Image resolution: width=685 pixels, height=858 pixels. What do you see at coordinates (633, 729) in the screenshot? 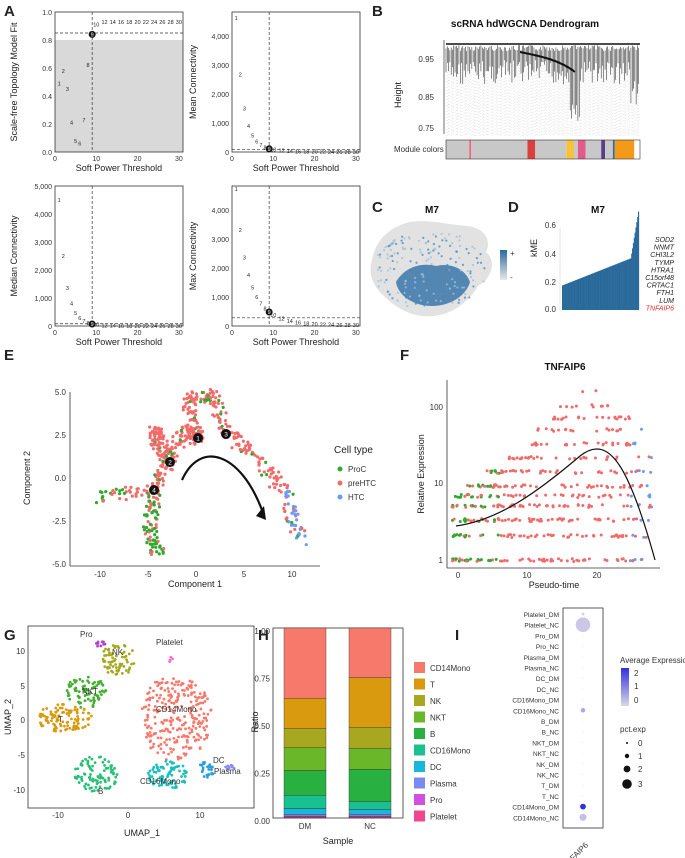
I see `pct-exp-title: pct.exp` at bounding box center [633, 729].